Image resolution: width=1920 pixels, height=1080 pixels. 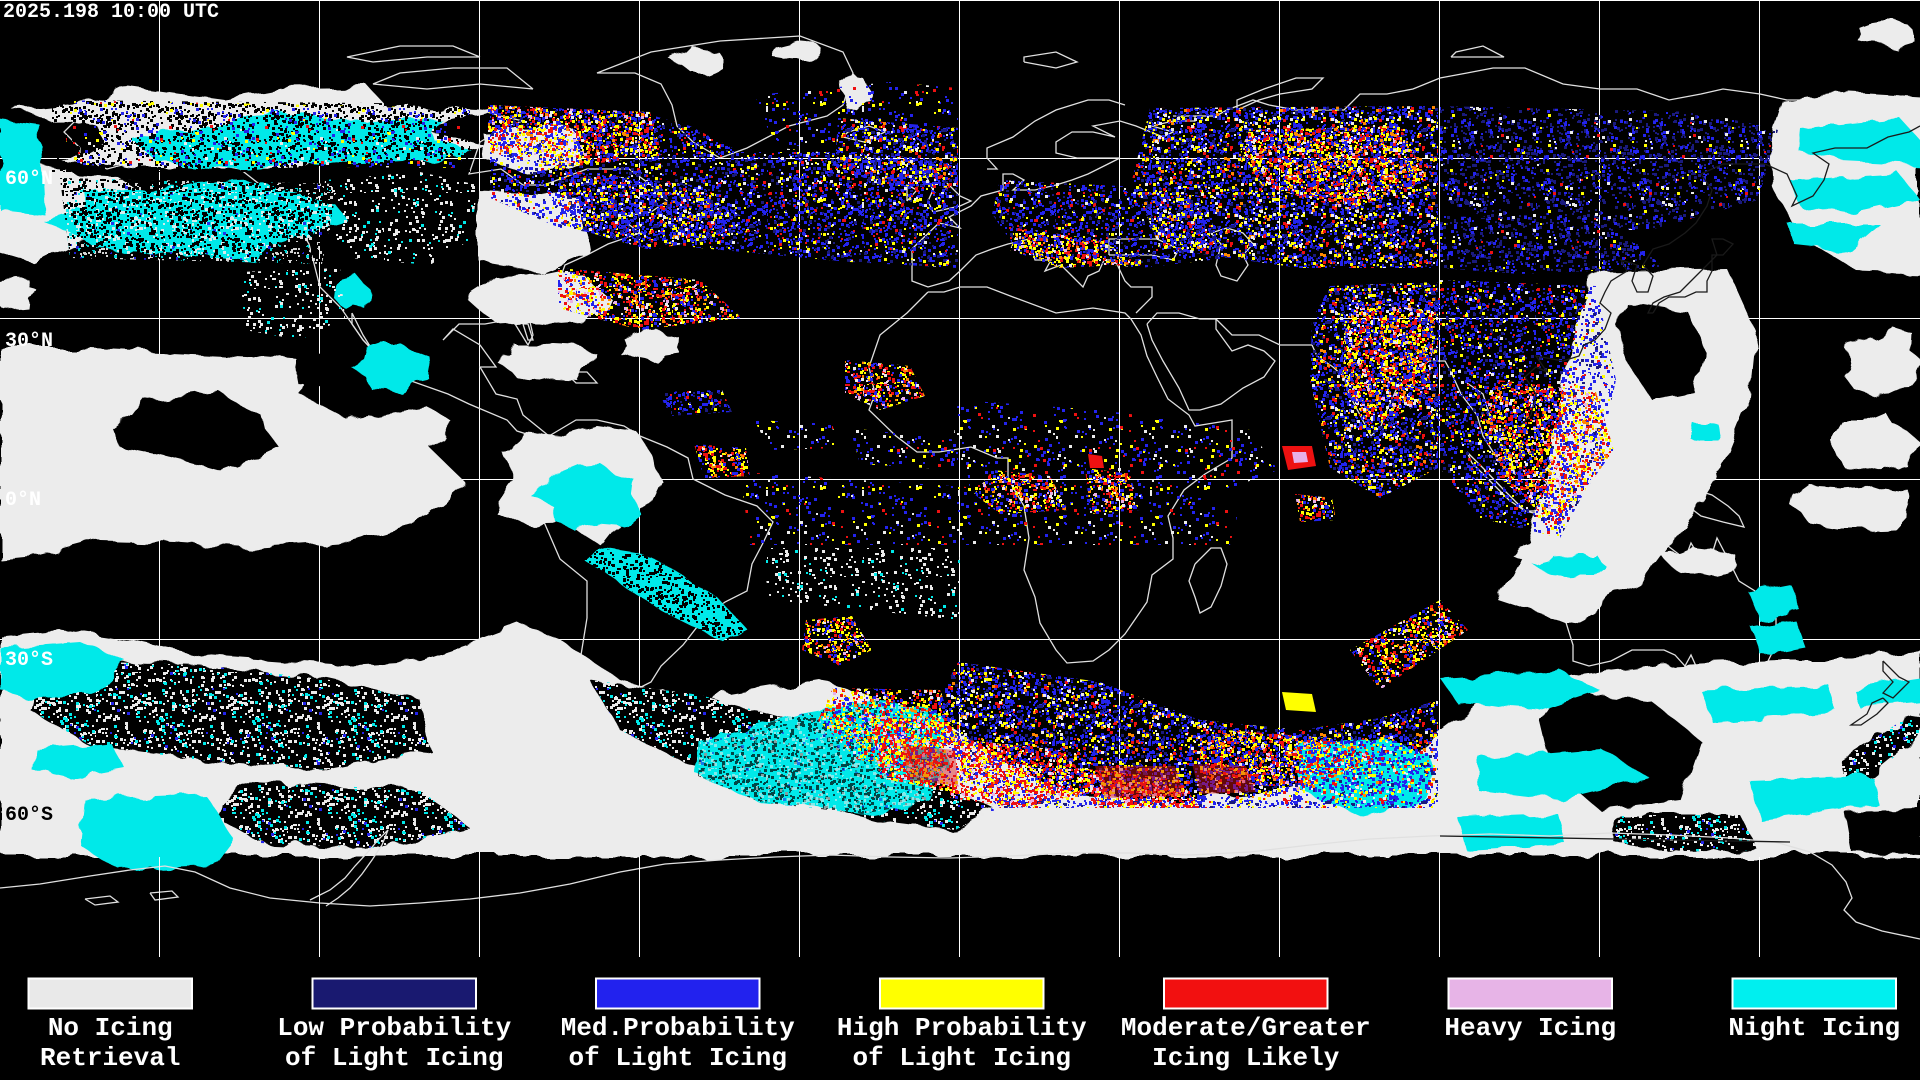 I want to click on svg-text: 0°N, so click(x=23, y=500).